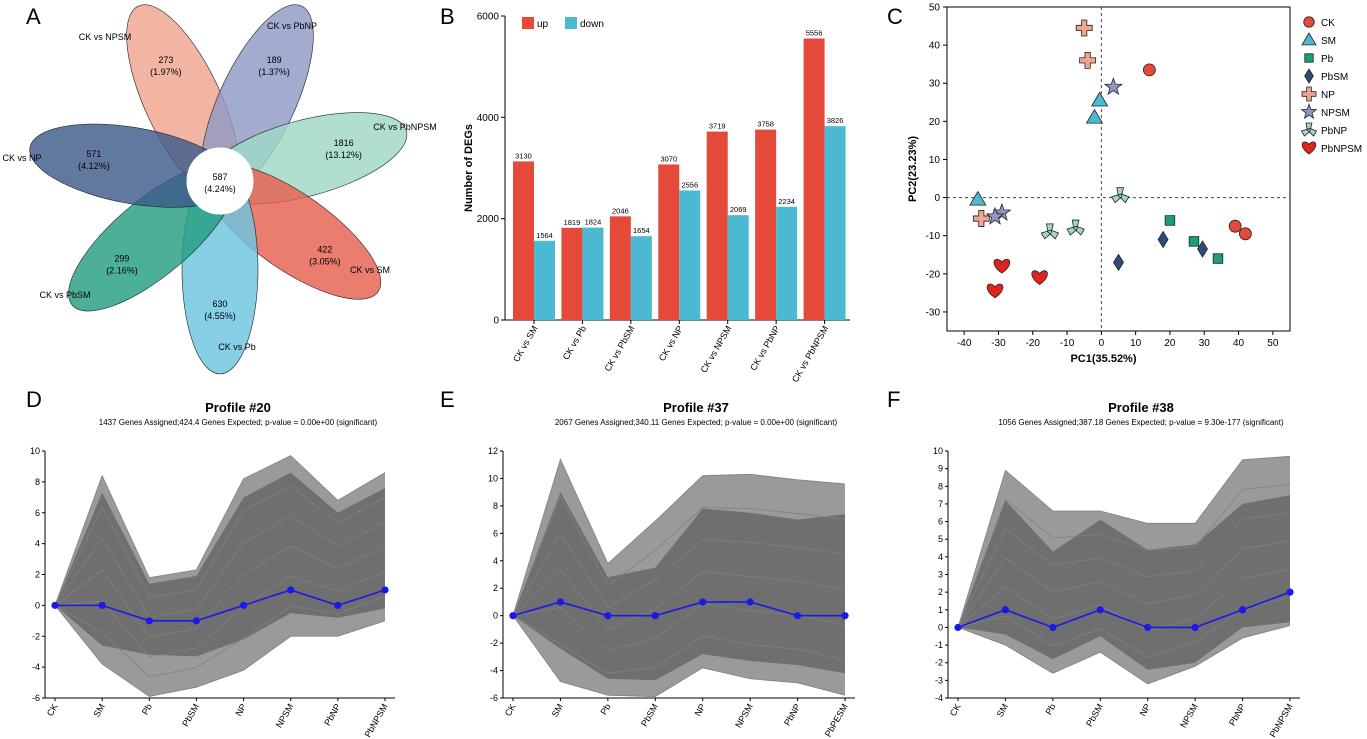  What do you see at coordinates (495, 588) in the screenshot?
I see `y-tick-label: 2` at bounding box center [495, 588].